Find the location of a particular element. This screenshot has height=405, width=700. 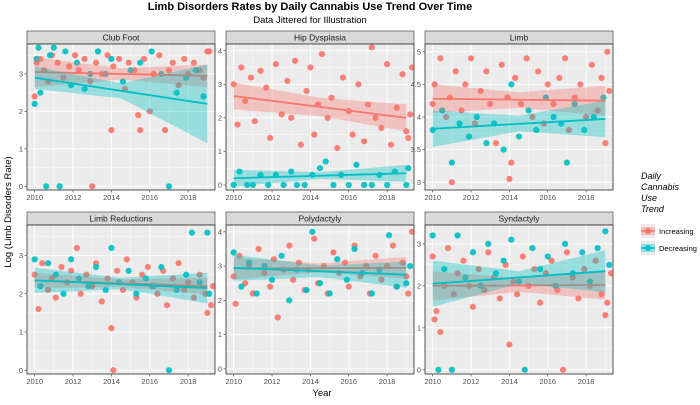

x-tick-label: 2016 is located at coordinates (547, 197).